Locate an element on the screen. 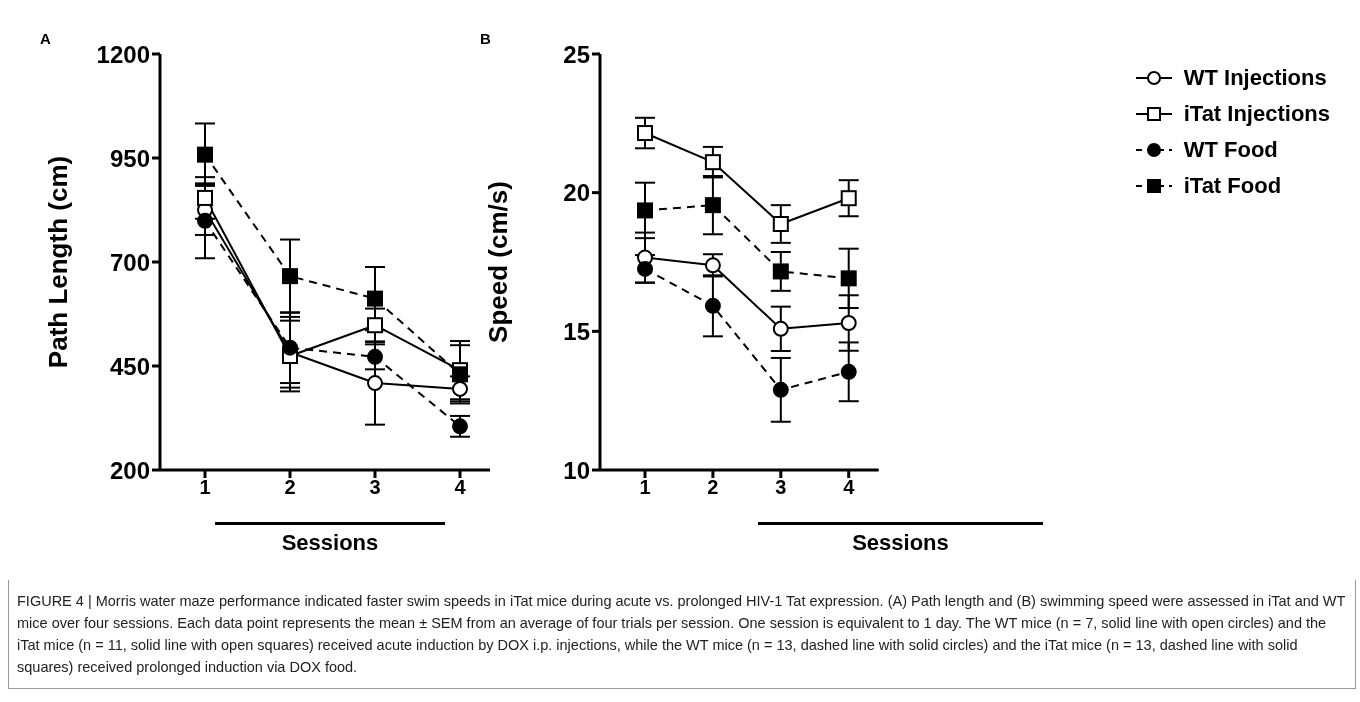 This screenshot has width=1360, height=702. y-axis-title: Path Length (cm) is located at coordinates (58, 262).